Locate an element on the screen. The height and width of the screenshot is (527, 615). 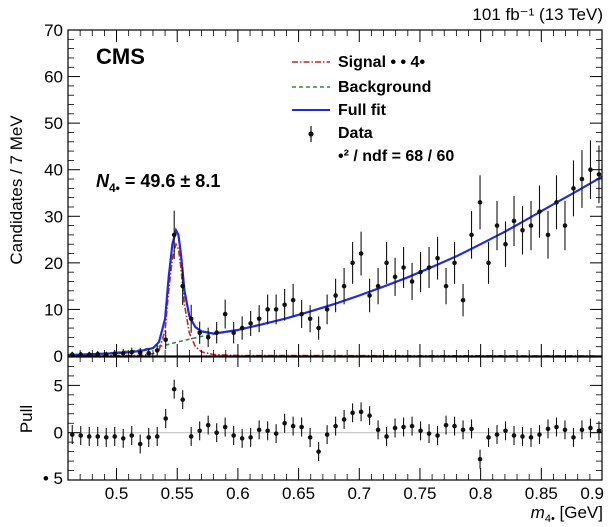
legend-data-marker is located at coordinates (311, 134).